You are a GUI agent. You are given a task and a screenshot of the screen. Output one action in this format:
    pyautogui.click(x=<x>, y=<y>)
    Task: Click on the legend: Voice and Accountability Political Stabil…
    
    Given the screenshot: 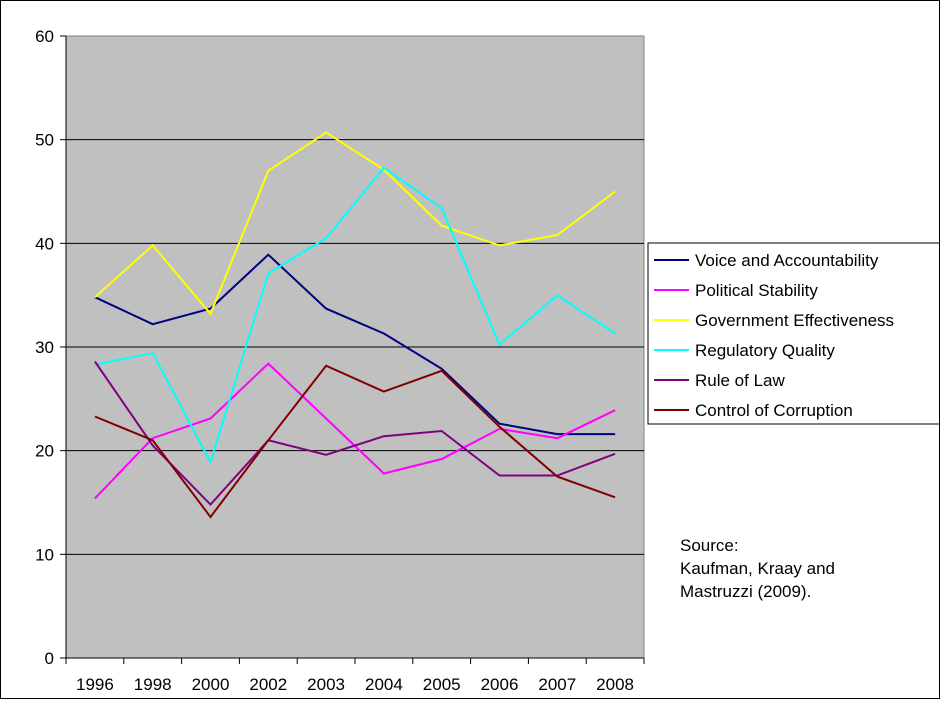 What is the action you would take?
    pyautogui.click(x=793, y=333)
    